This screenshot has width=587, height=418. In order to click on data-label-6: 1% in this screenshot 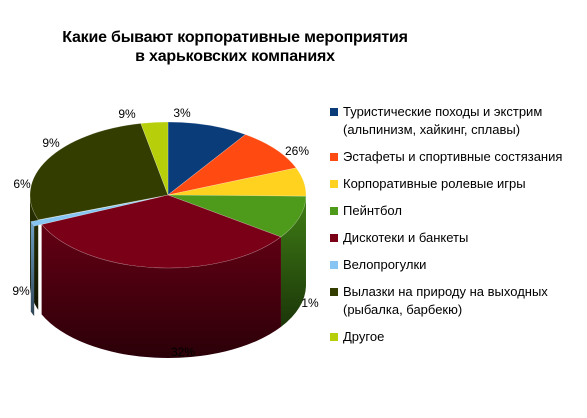, I will do `click(310, 303)`.